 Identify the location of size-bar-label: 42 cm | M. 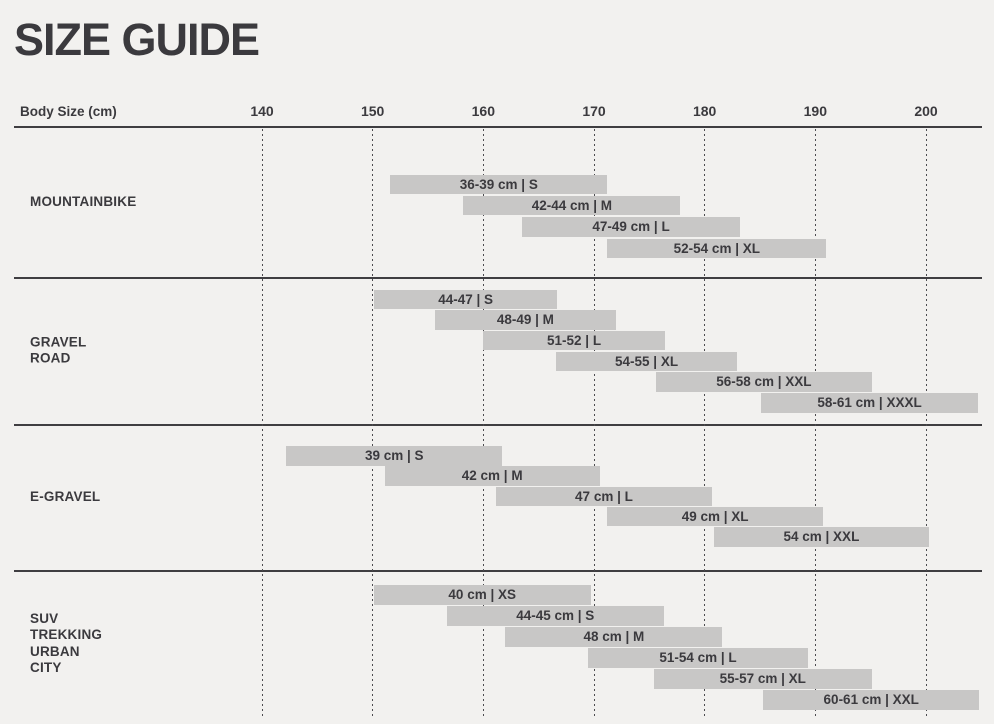
(492, 476).